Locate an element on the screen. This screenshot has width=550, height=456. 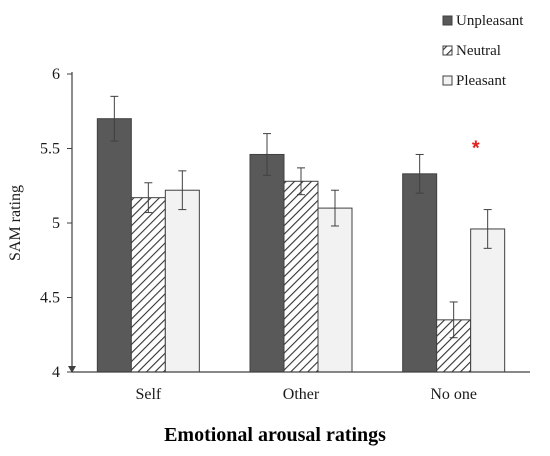
x-tick-label: Other is located at coordinates (301, 394).